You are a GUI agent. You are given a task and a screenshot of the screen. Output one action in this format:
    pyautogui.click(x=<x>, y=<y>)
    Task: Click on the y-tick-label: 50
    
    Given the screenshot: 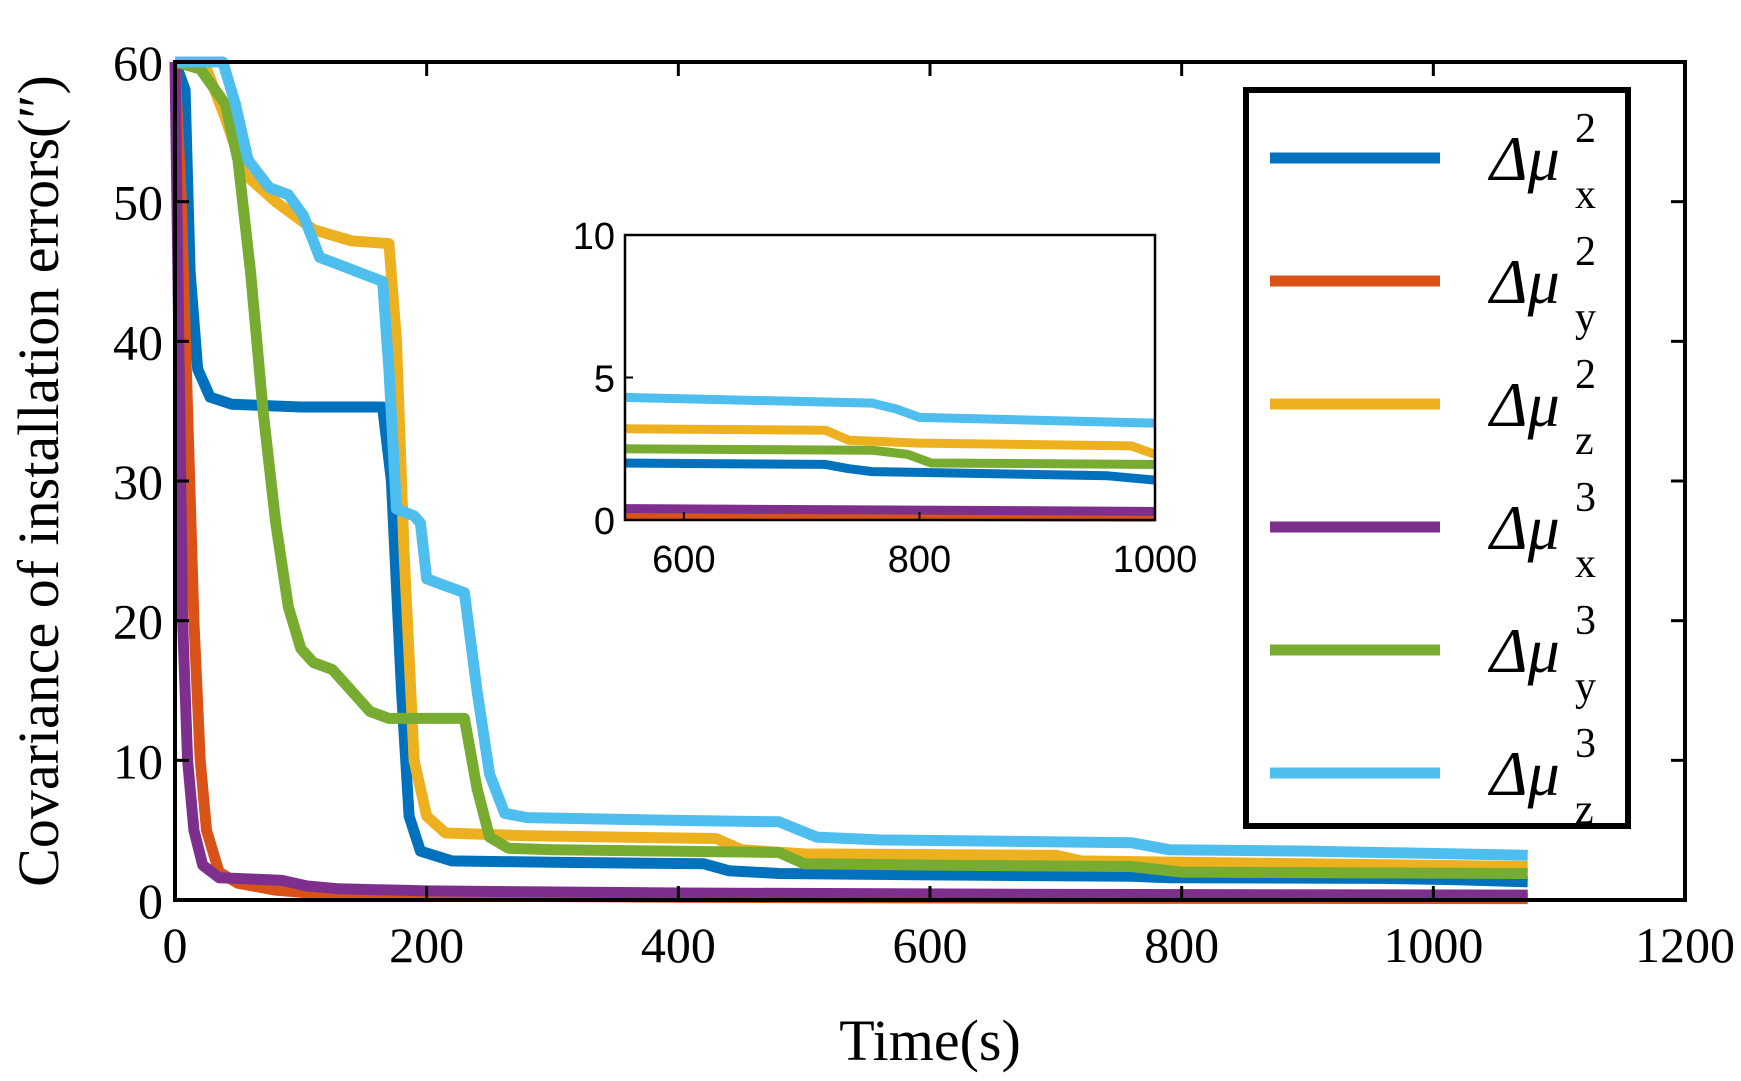 What is the action you would take?
    pyautogui.click(x=138, y=203)
    